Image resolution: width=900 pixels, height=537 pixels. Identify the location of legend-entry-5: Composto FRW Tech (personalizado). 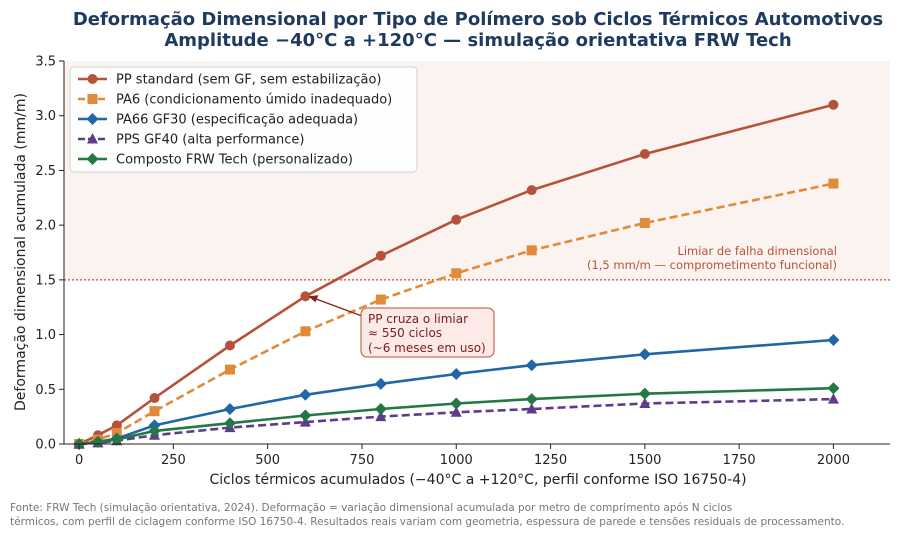
(234, 160).